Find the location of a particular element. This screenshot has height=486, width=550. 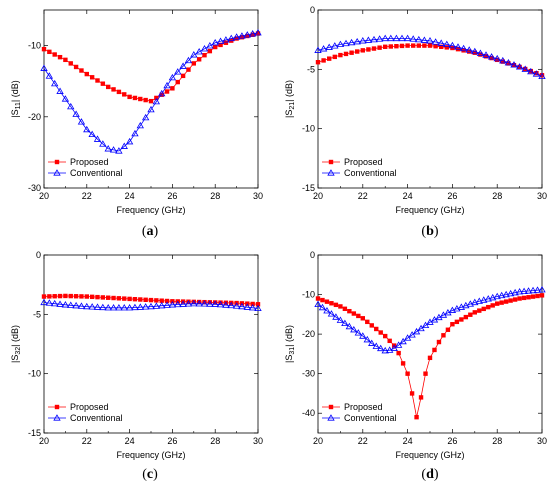

x-tick-label: 26 is located at coordinates (172, 441).